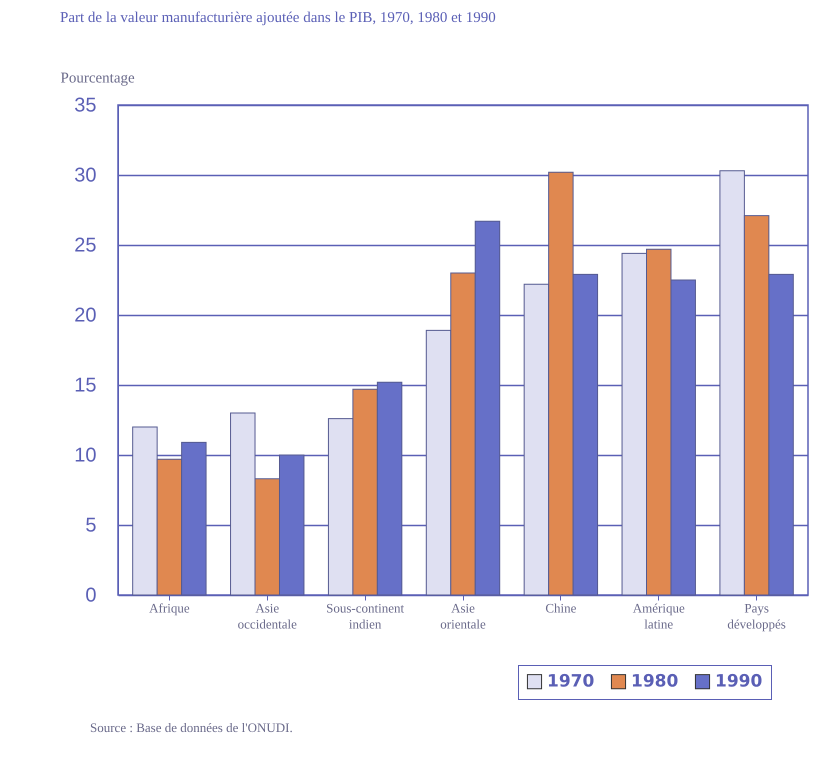  Describe the element at coordinates (85, 175) in the screenshot. I see `y-tick-label: 30` at that location.